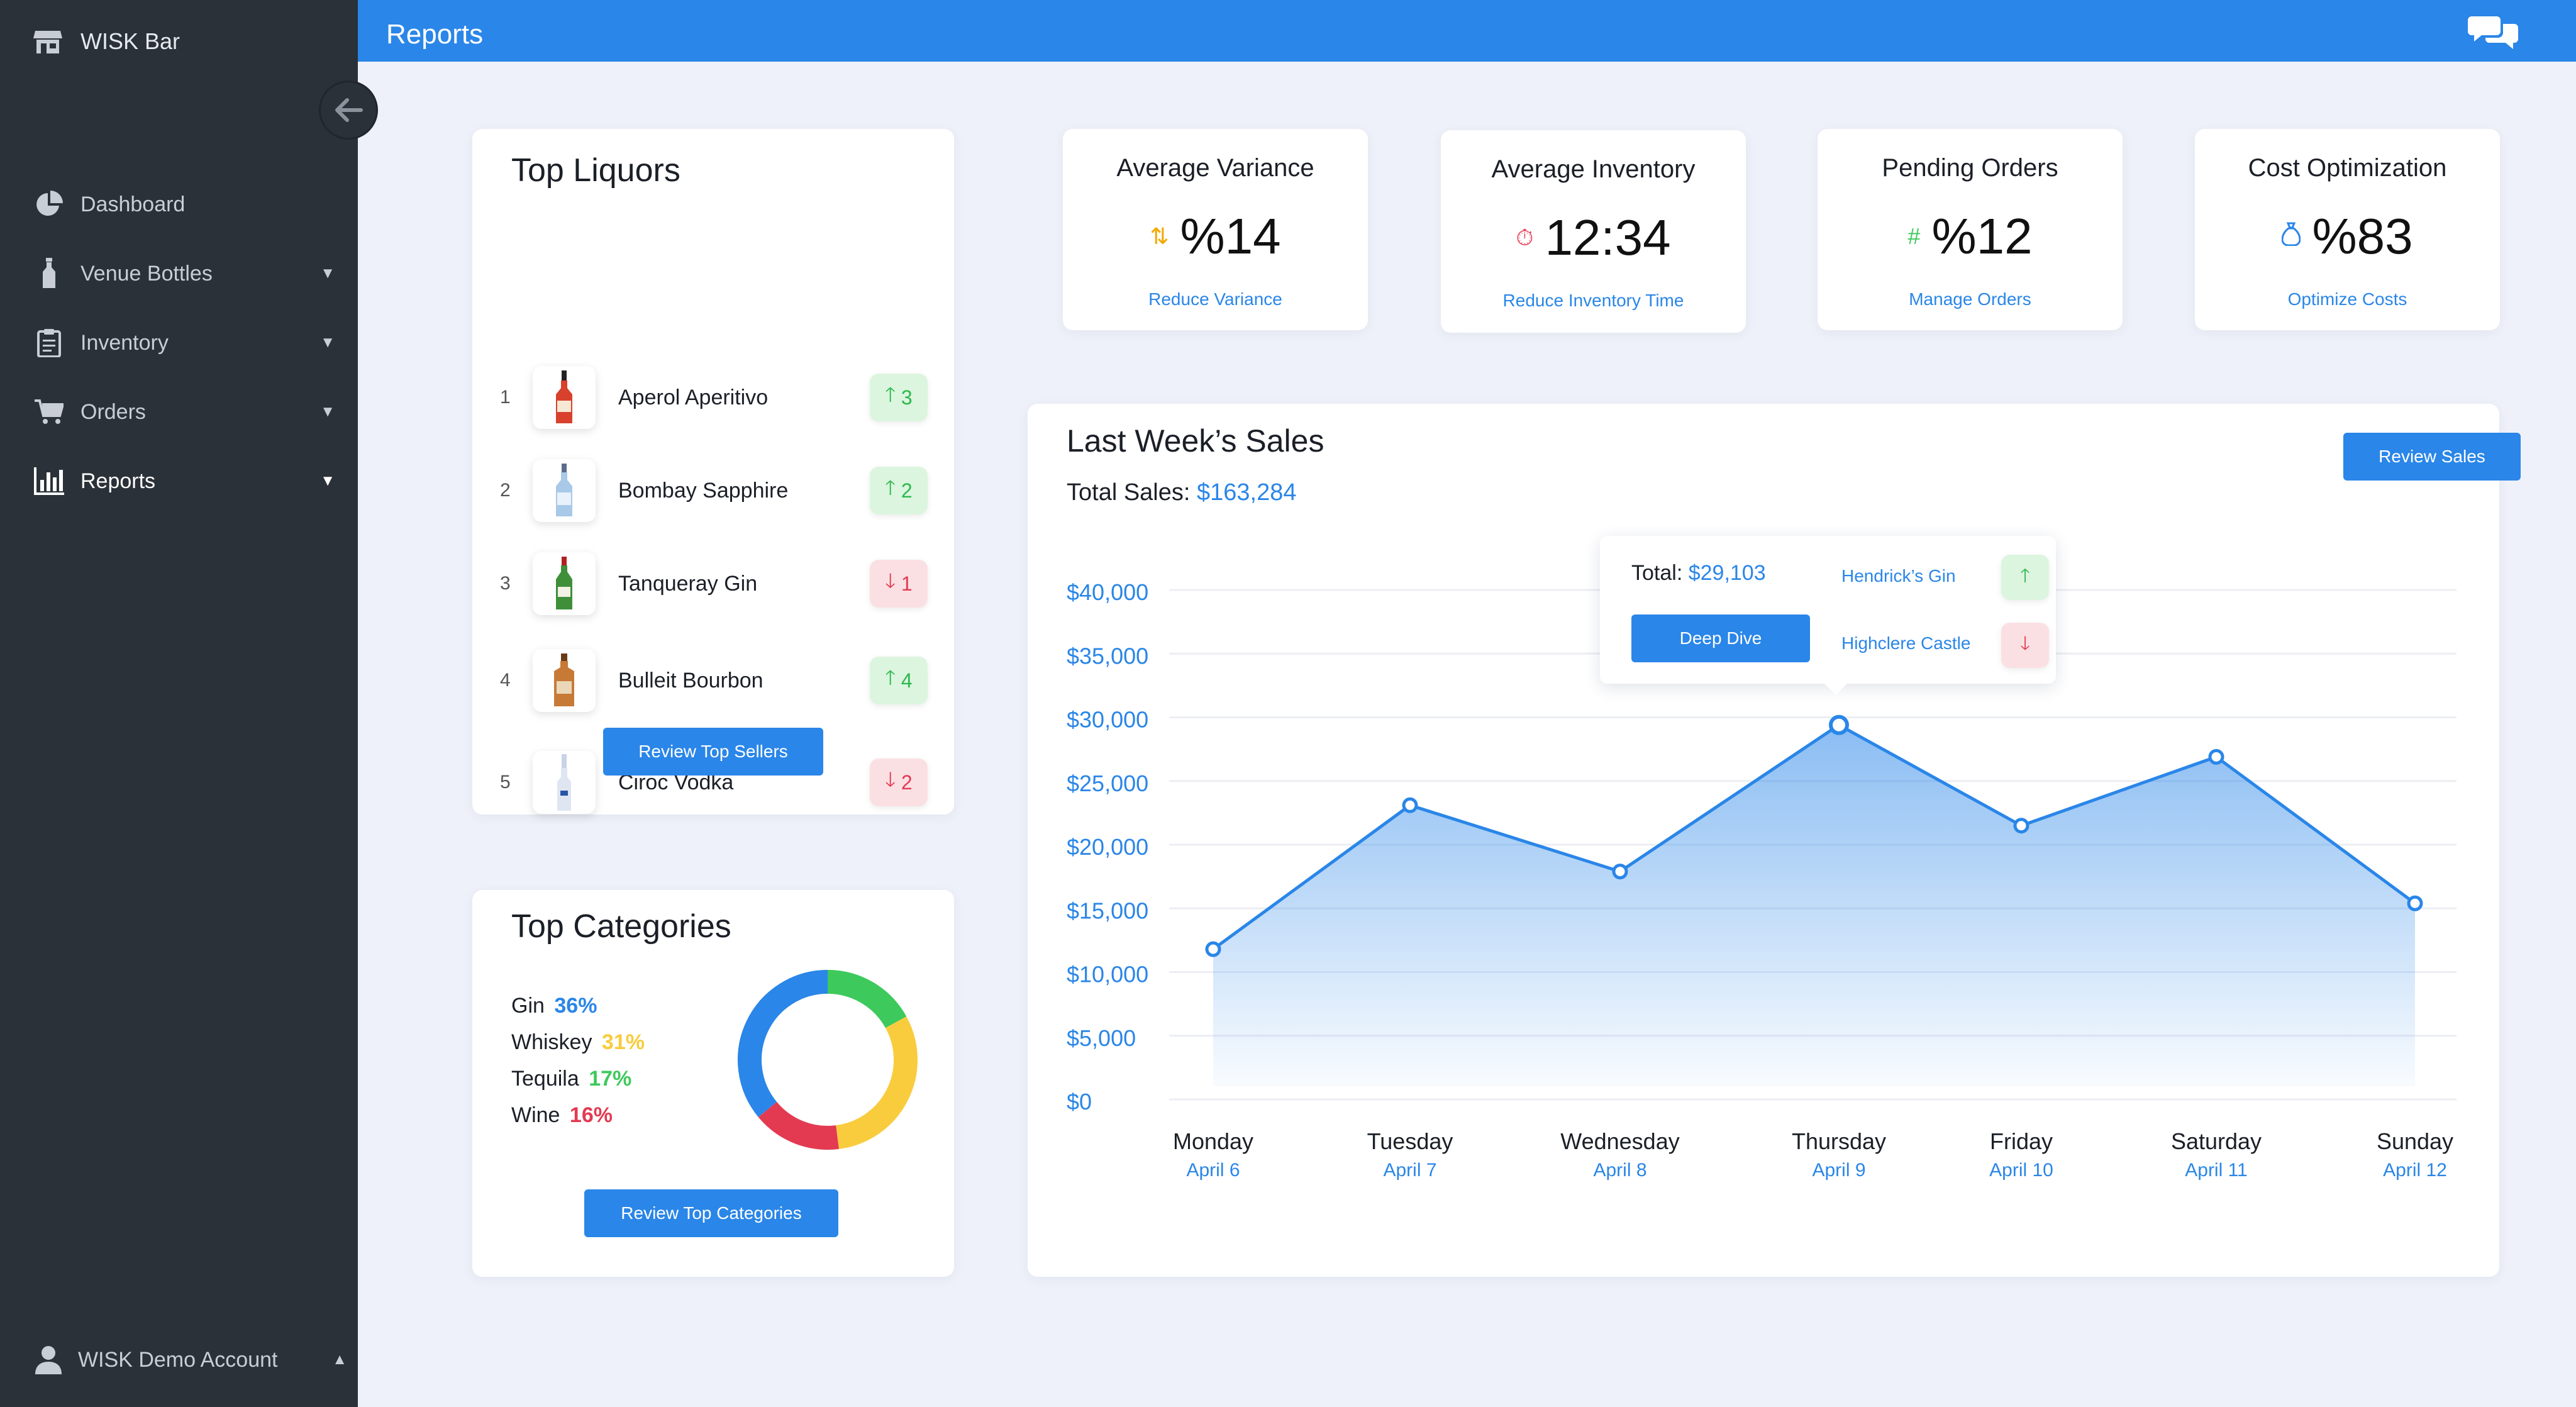 The width and height of the screenshot is (2576, 1407). Describe the element at coordinates (551, 1042) in the screenshot. I see `category-name: Whiskey` at that location.